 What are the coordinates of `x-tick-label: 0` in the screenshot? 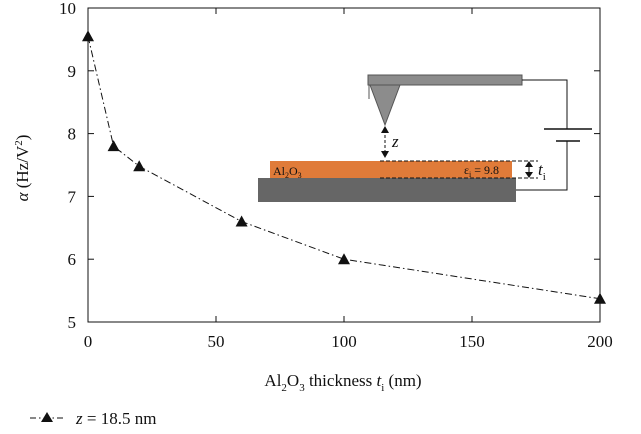 It's located at (88, 341).